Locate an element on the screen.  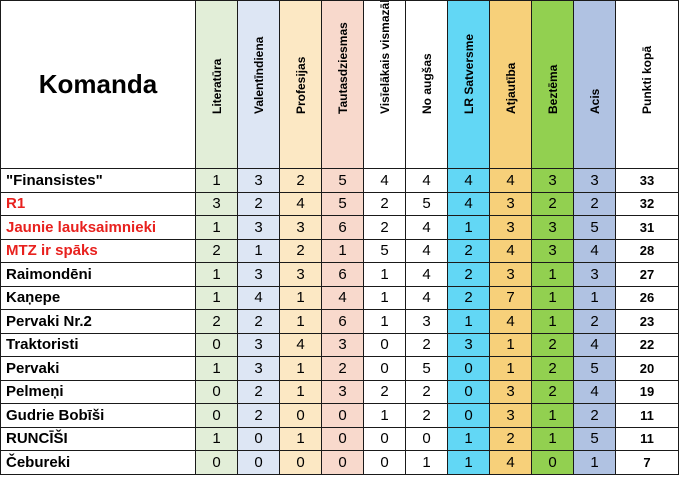
category-label: No augšas is located at coordinates (426, 83).